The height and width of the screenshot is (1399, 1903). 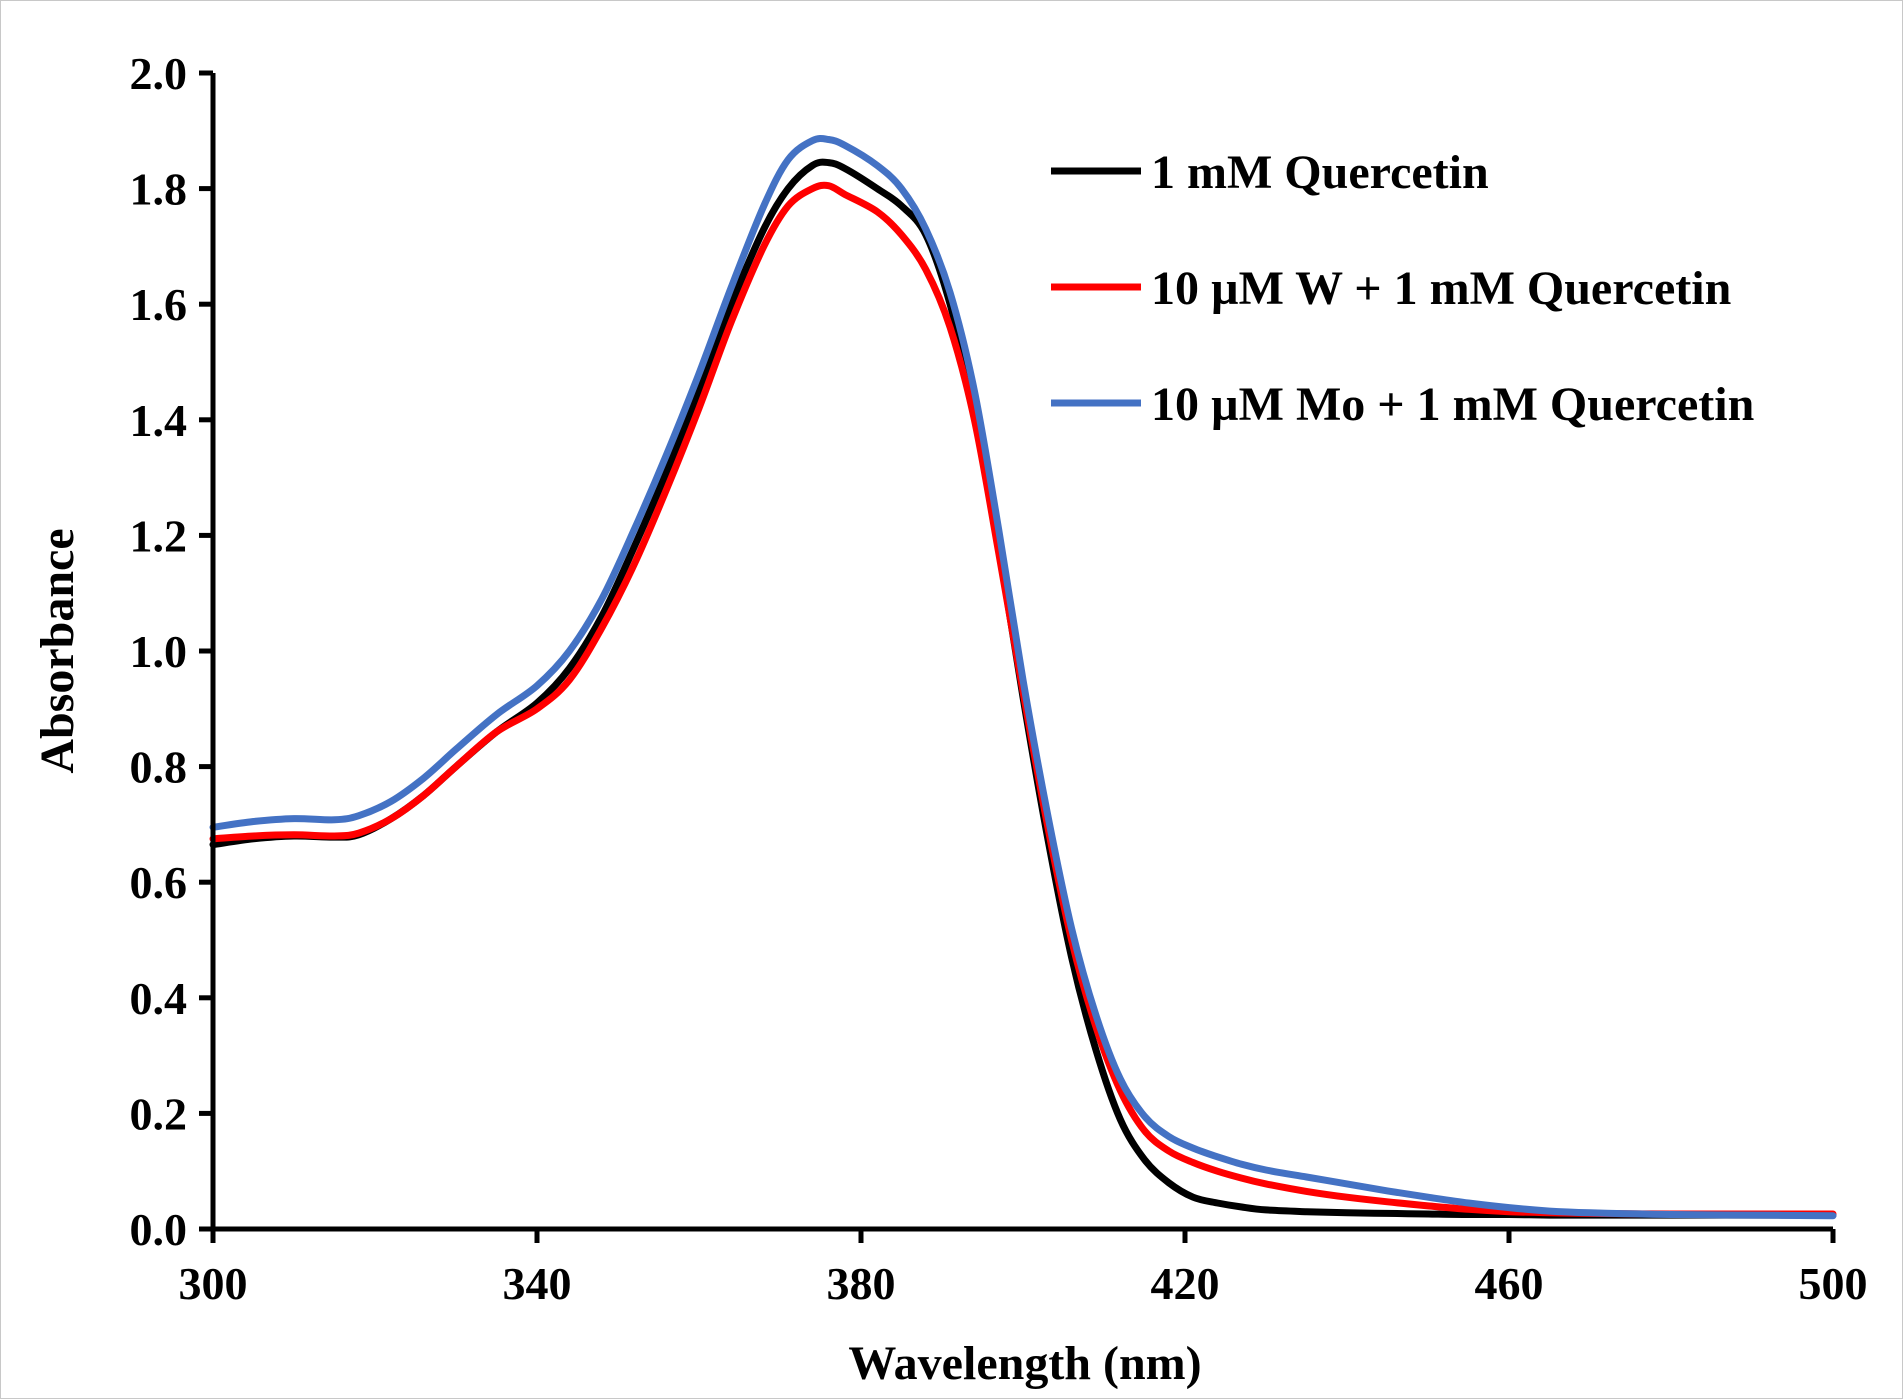 What do you see at coordinates (159, 304) in the screenshot?
I see `y-tick-label: 1.6` at bounding box center [159, 304].